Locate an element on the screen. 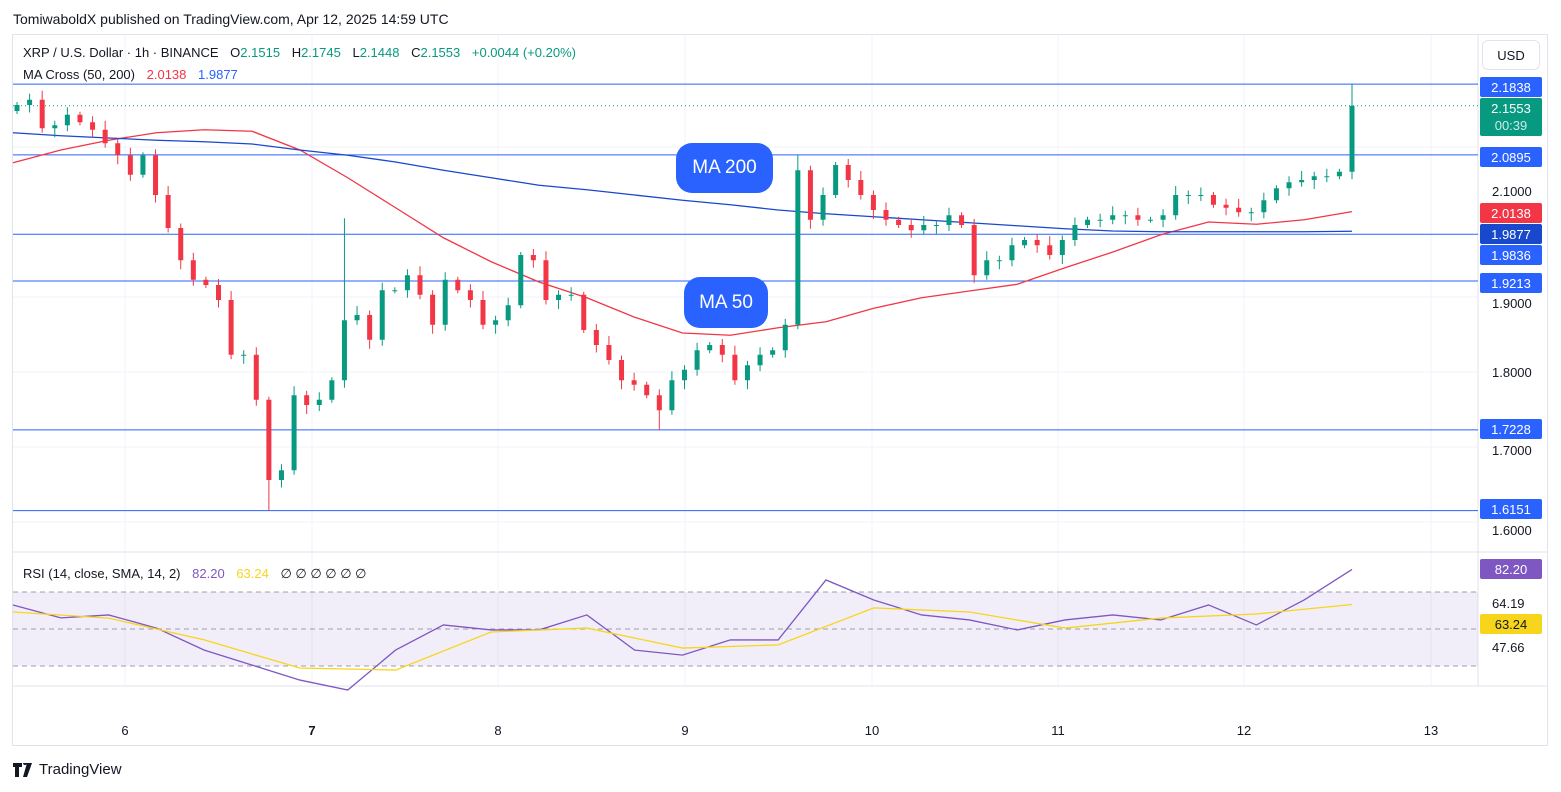  currency-button: USD is located at coordinates (1511, 55).